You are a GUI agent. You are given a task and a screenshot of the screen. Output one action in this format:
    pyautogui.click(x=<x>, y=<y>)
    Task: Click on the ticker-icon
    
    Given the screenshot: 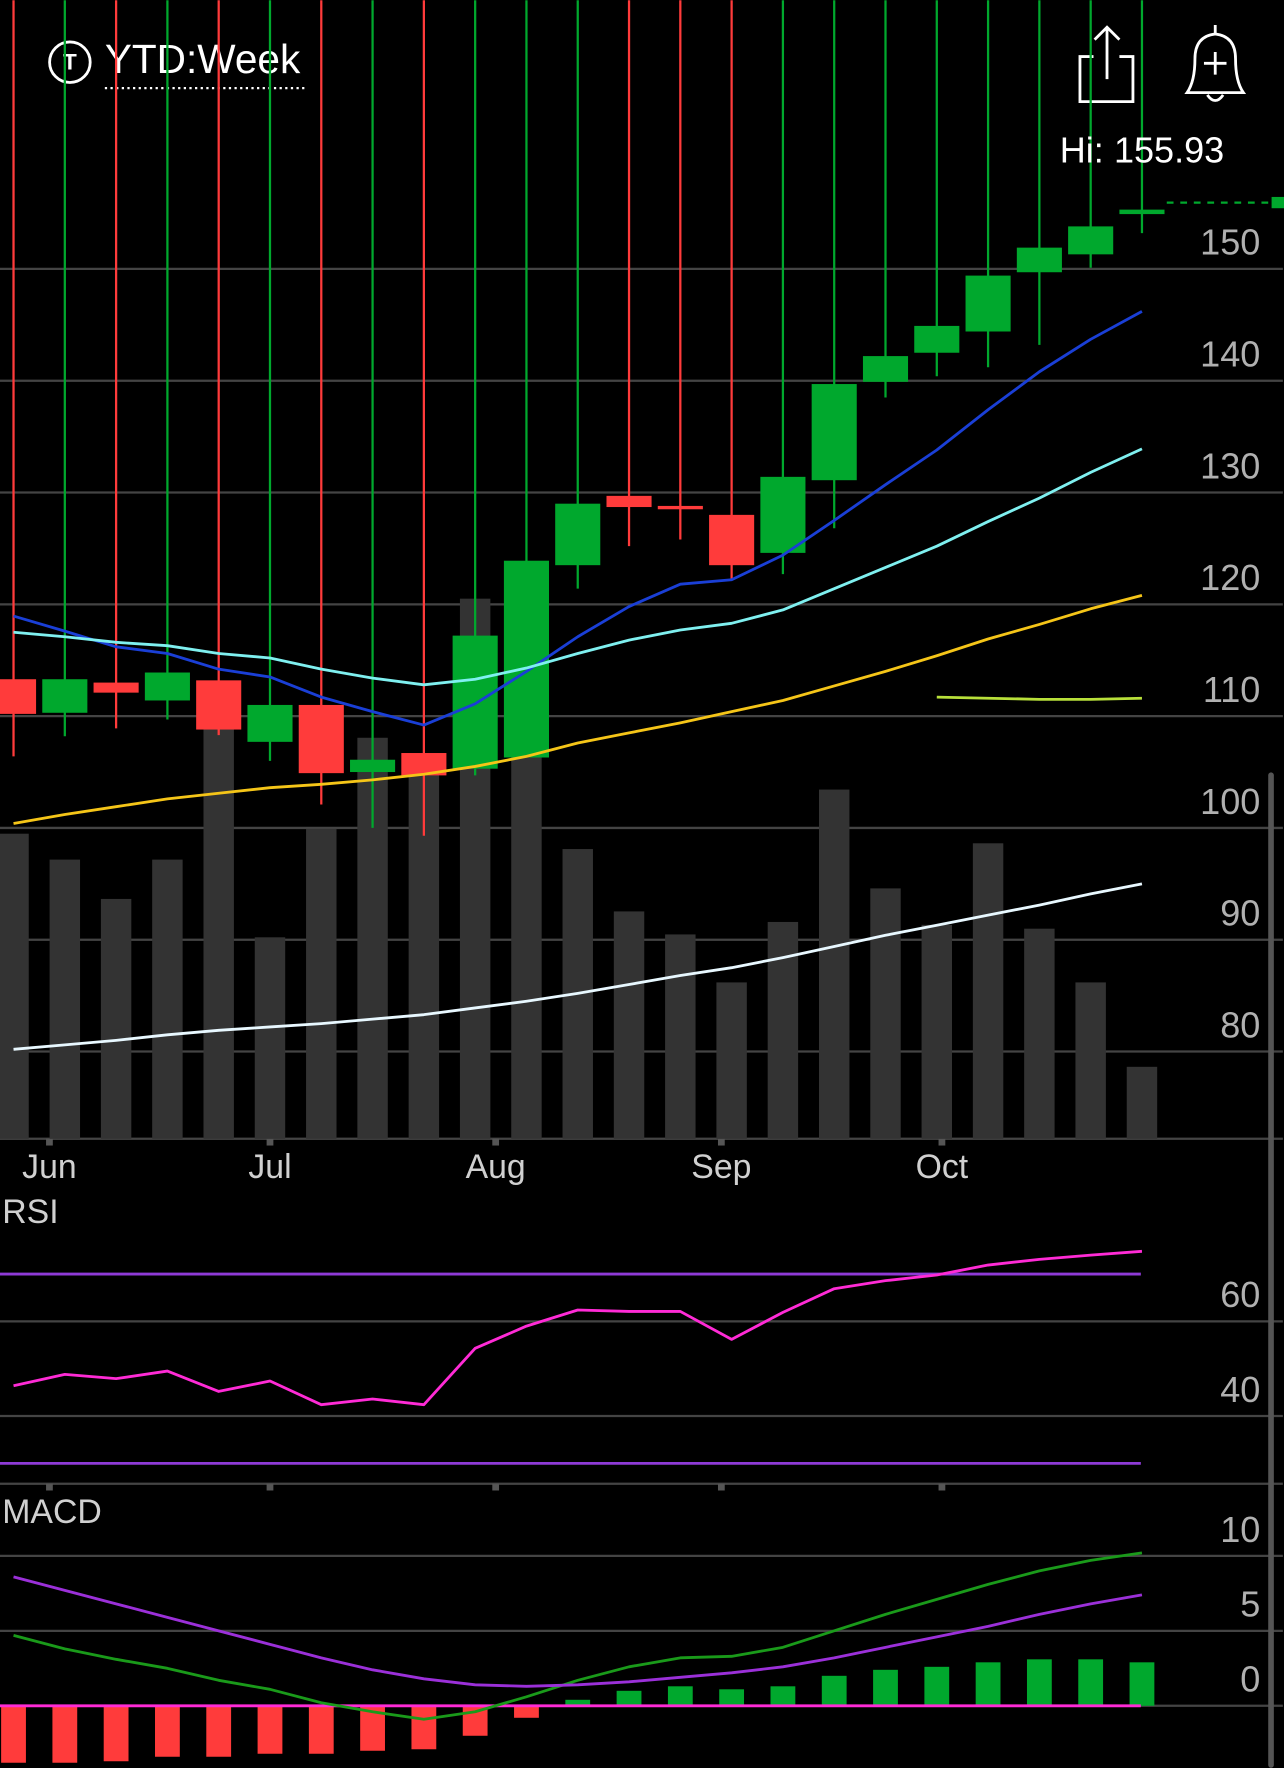 What is the action you would take?
    pyautogui.click(x=70, y=62)
    